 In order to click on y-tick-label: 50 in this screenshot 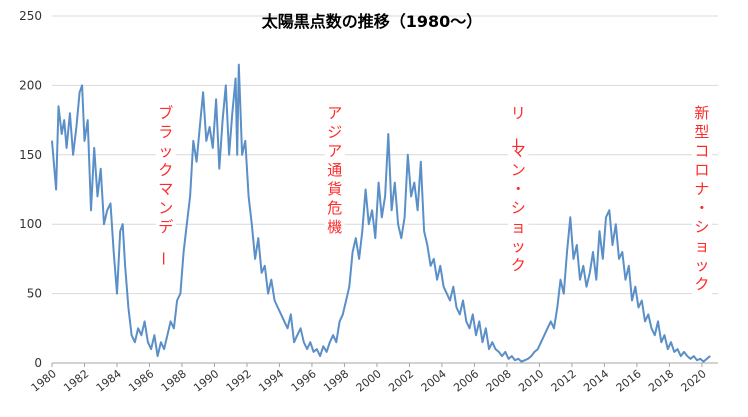, I will do `click(34, 294)`.